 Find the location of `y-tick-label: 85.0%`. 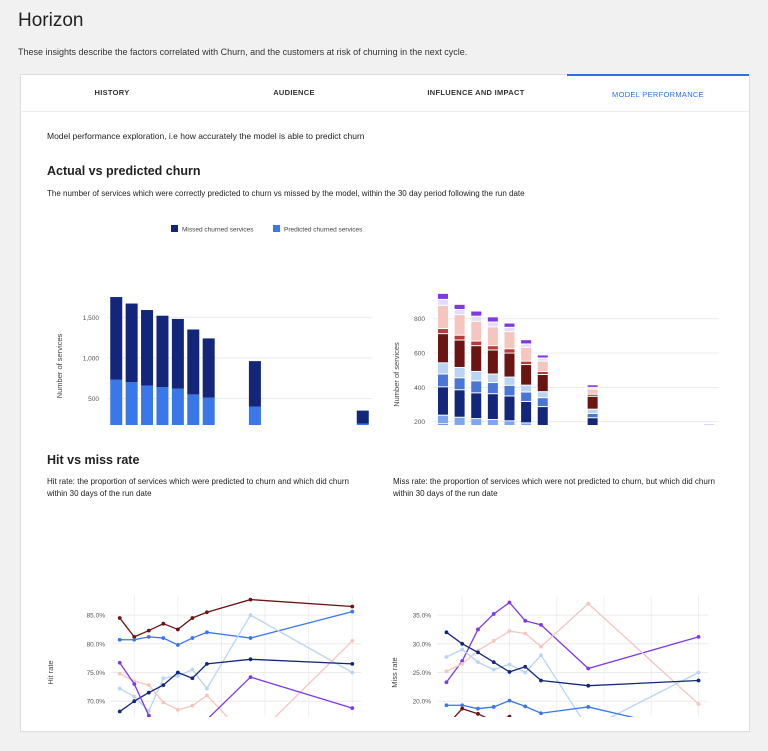

y-tick-label: 85.0% is located at coordinates (96, 616).